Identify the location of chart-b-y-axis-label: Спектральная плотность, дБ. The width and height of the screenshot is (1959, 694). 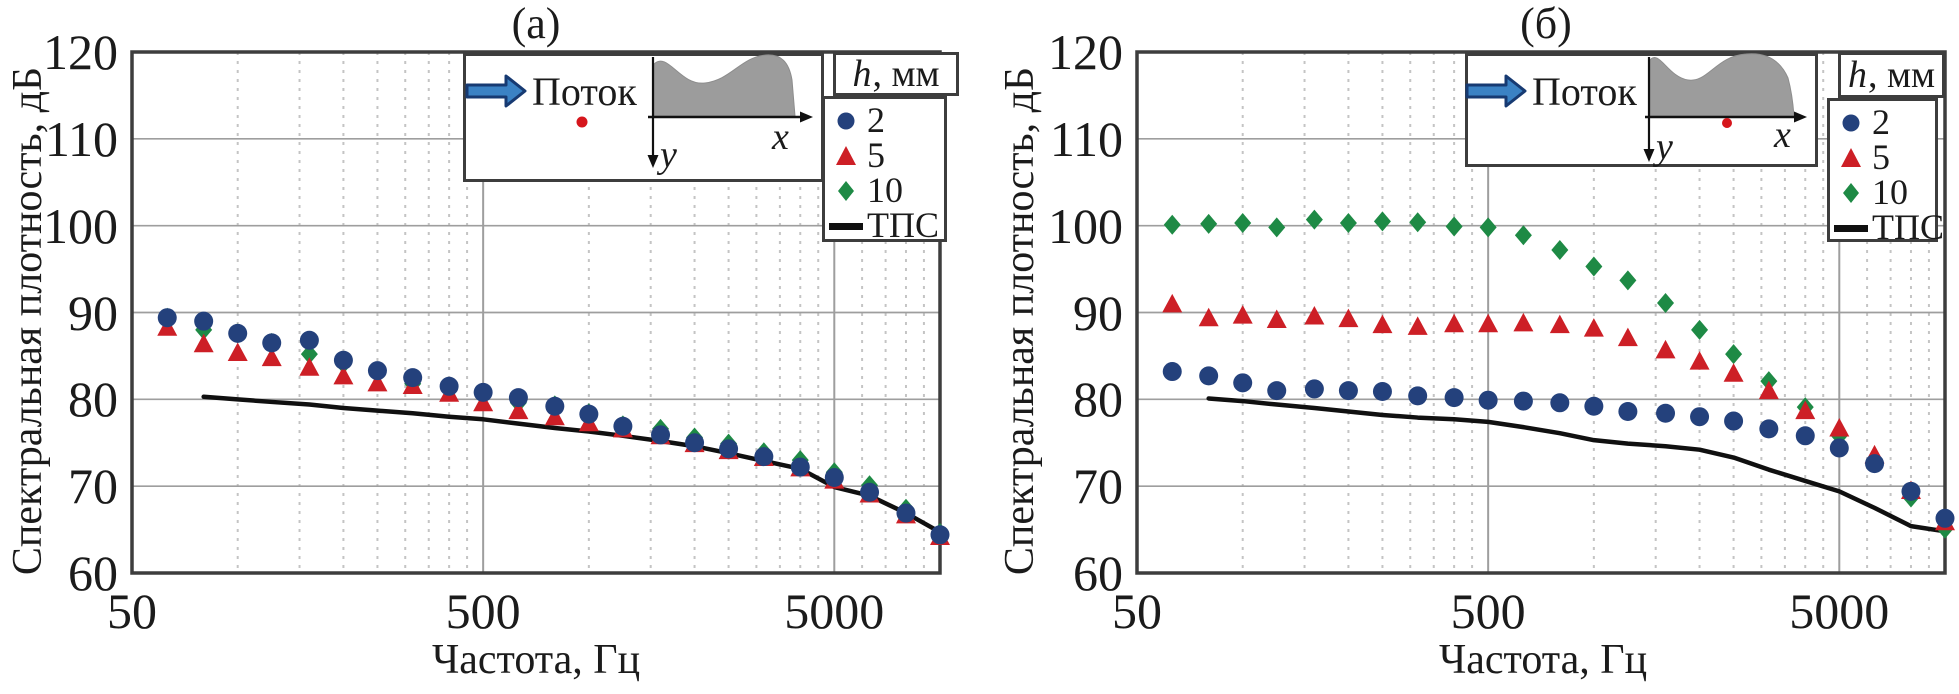
(1020, 321).